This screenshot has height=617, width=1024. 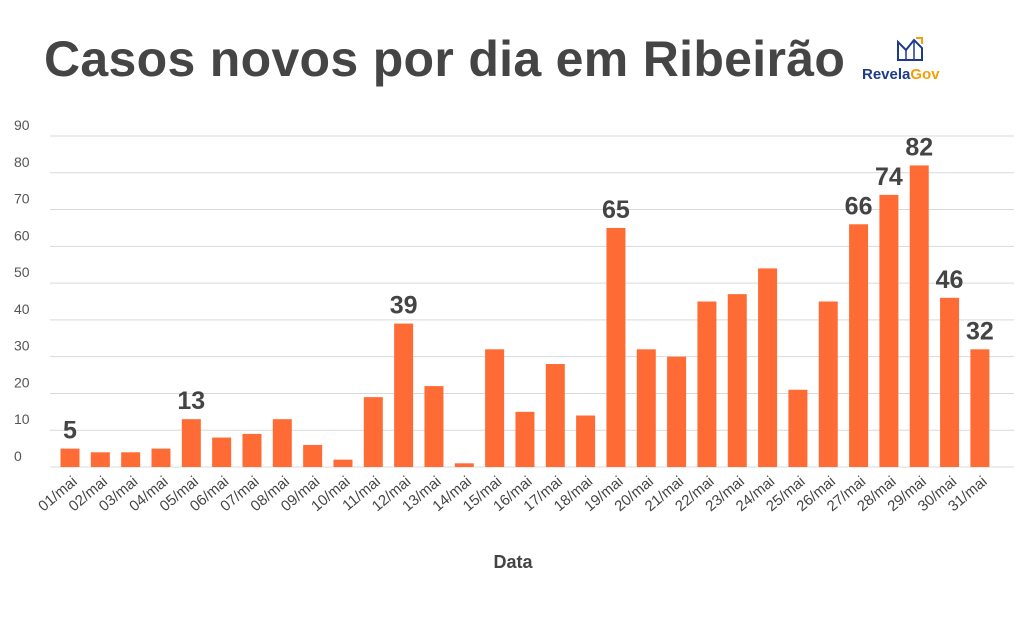 What do you see at coordinates (22, 346) in the screenshot?
I see `y-tick-label: 30` at bounding box center [22, 346].